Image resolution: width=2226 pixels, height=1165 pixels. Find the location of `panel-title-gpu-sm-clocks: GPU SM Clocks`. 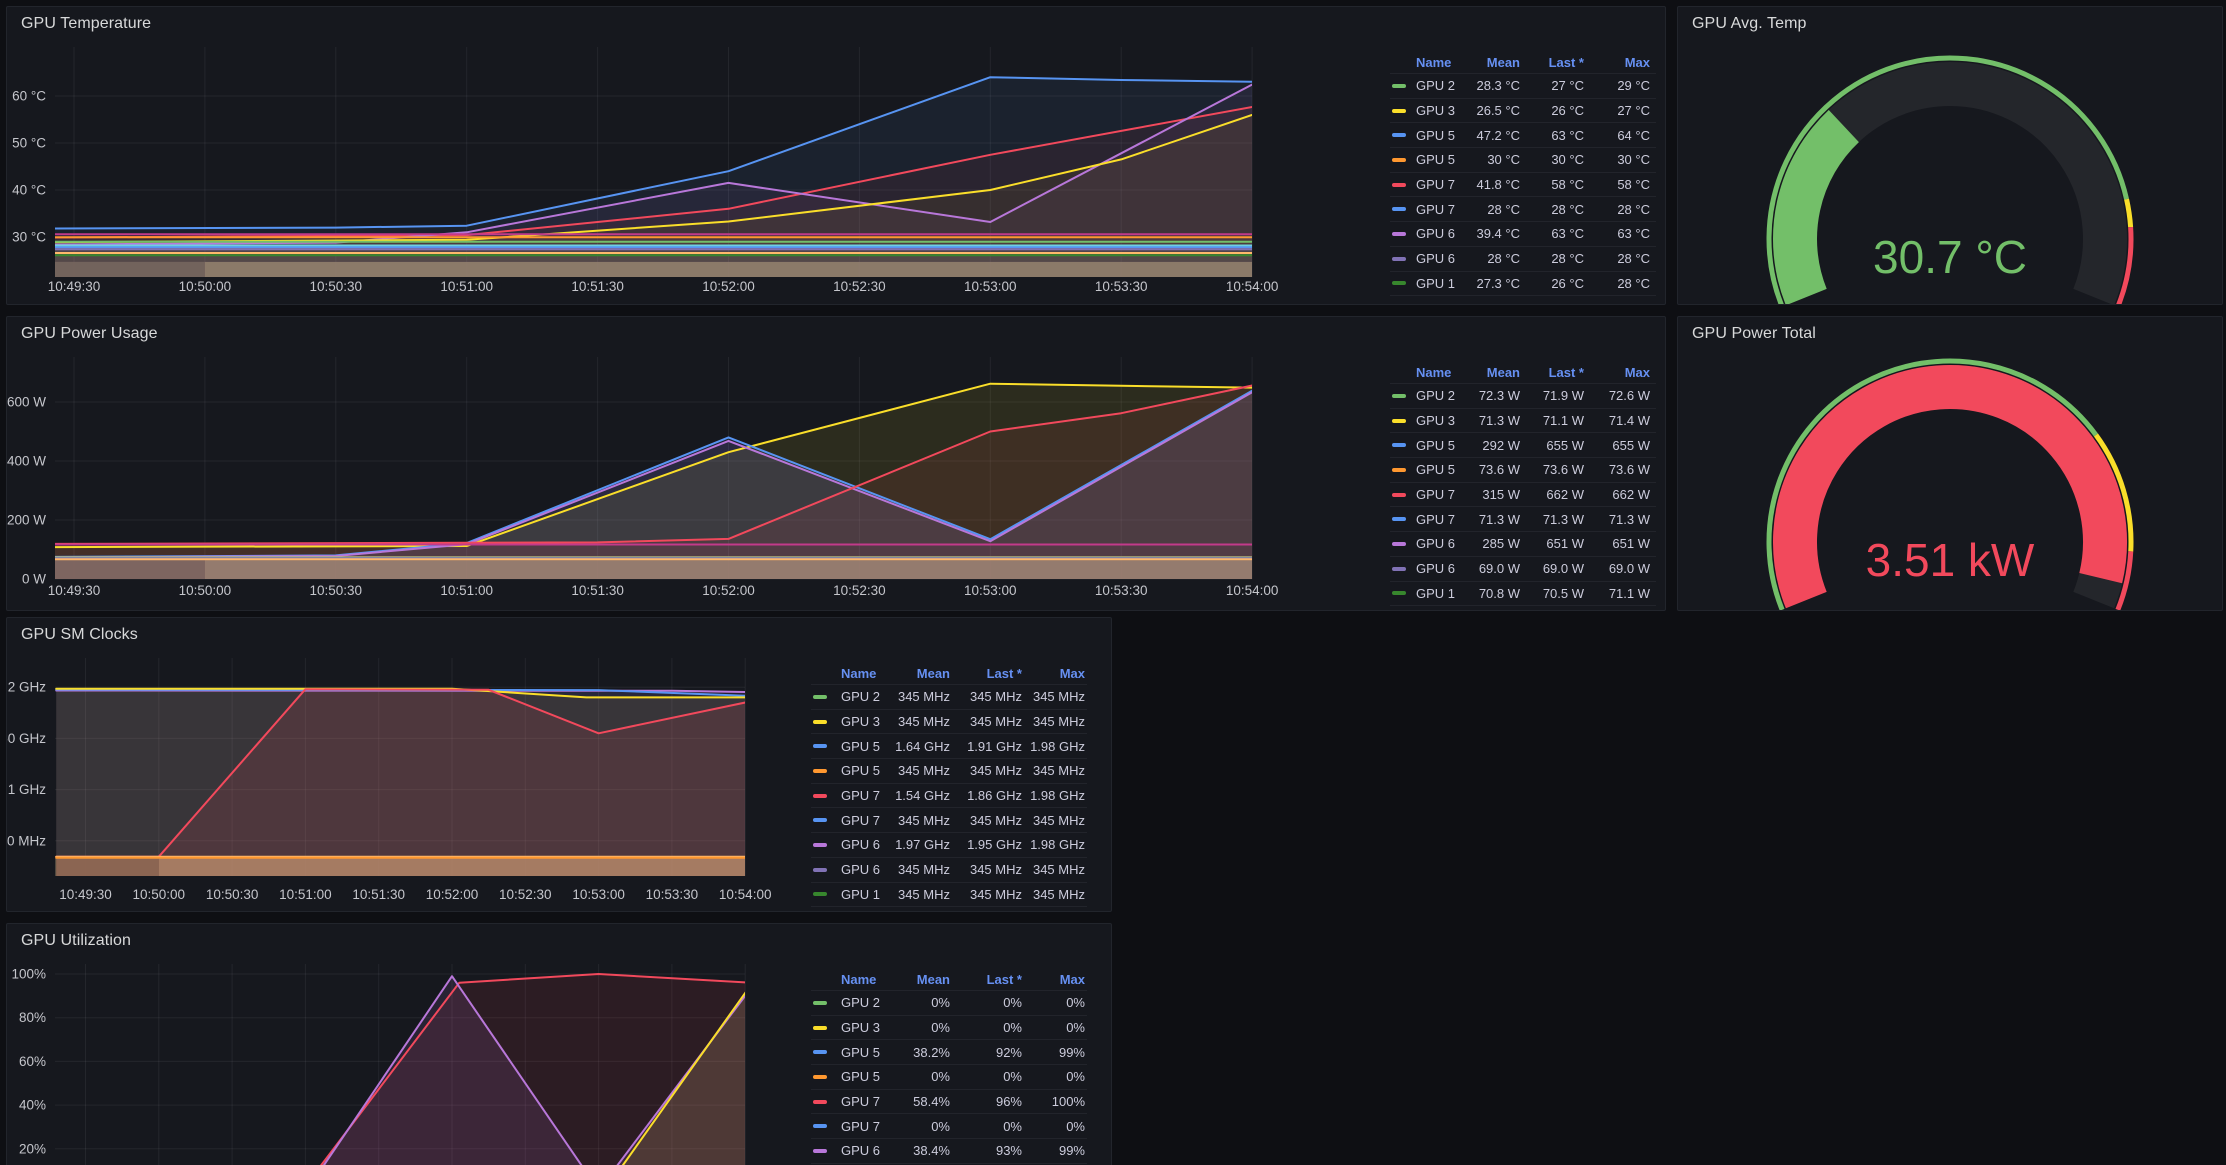

panel-title-gpu-sm-clocks: GPU SM Clocks is located at coordinates (79, 634).